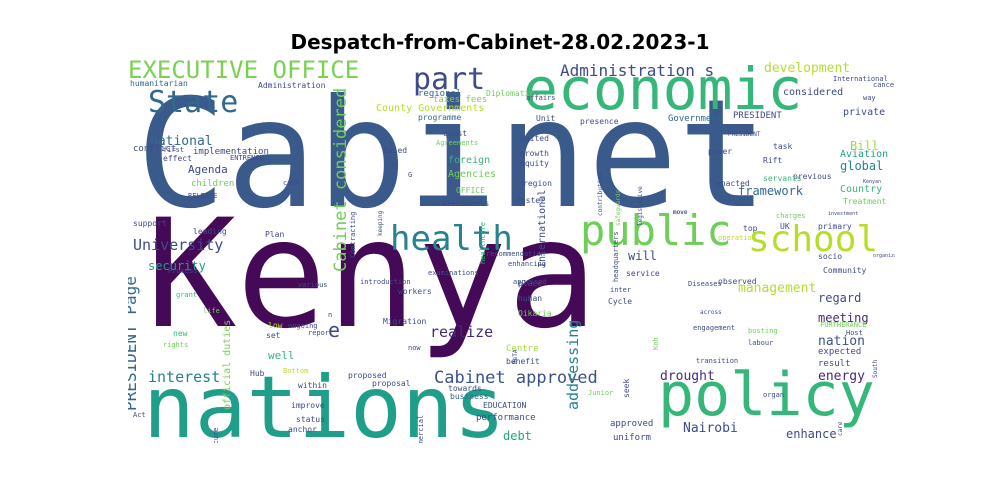  Describe the element at coordinates (312, 385) in the screenshot. I see `word-cloud-word: within` at that location.